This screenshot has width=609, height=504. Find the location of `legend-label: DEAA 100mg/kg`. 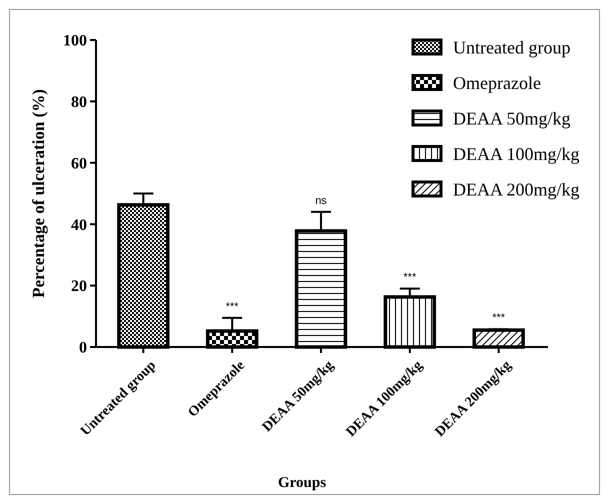

legend-label: DEAA 100mg/kg is located at coordinates (516, 154).